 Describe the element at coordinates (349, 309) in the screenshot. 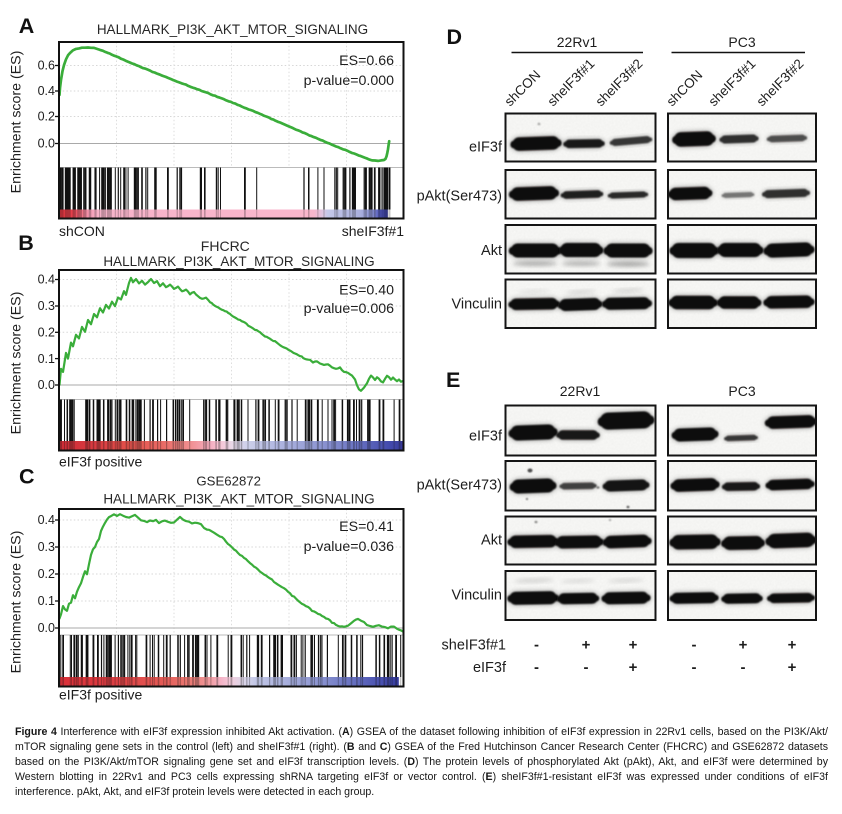

I see `svg-text: p-value=0.006` at that location.